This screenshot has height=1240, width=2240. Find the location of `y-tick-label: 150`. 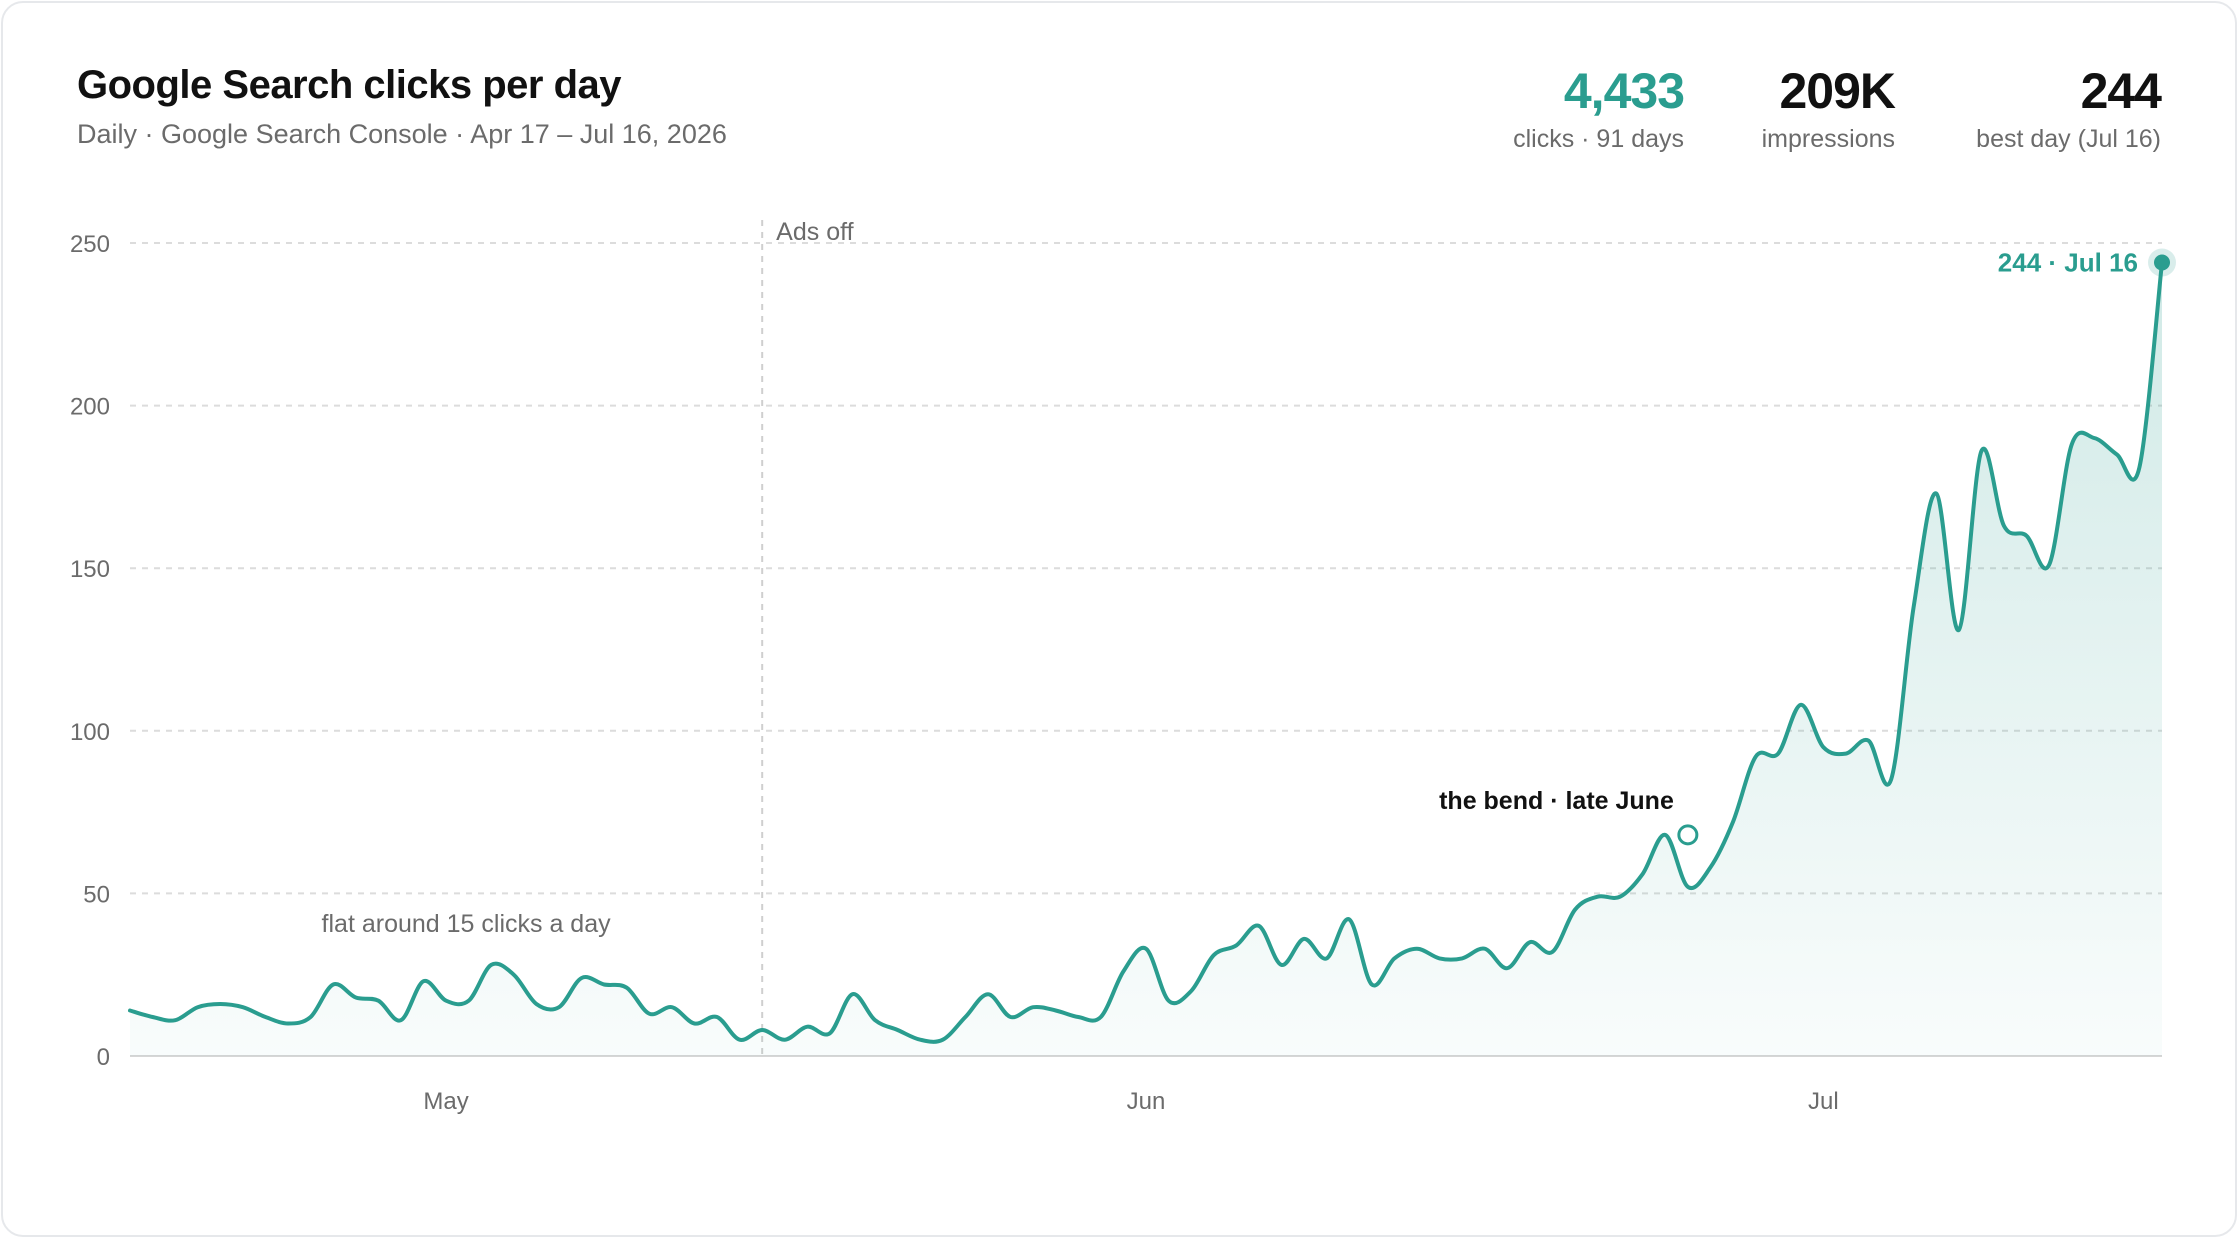

y-tick-label: 150 is located at coordinates (90, 569).